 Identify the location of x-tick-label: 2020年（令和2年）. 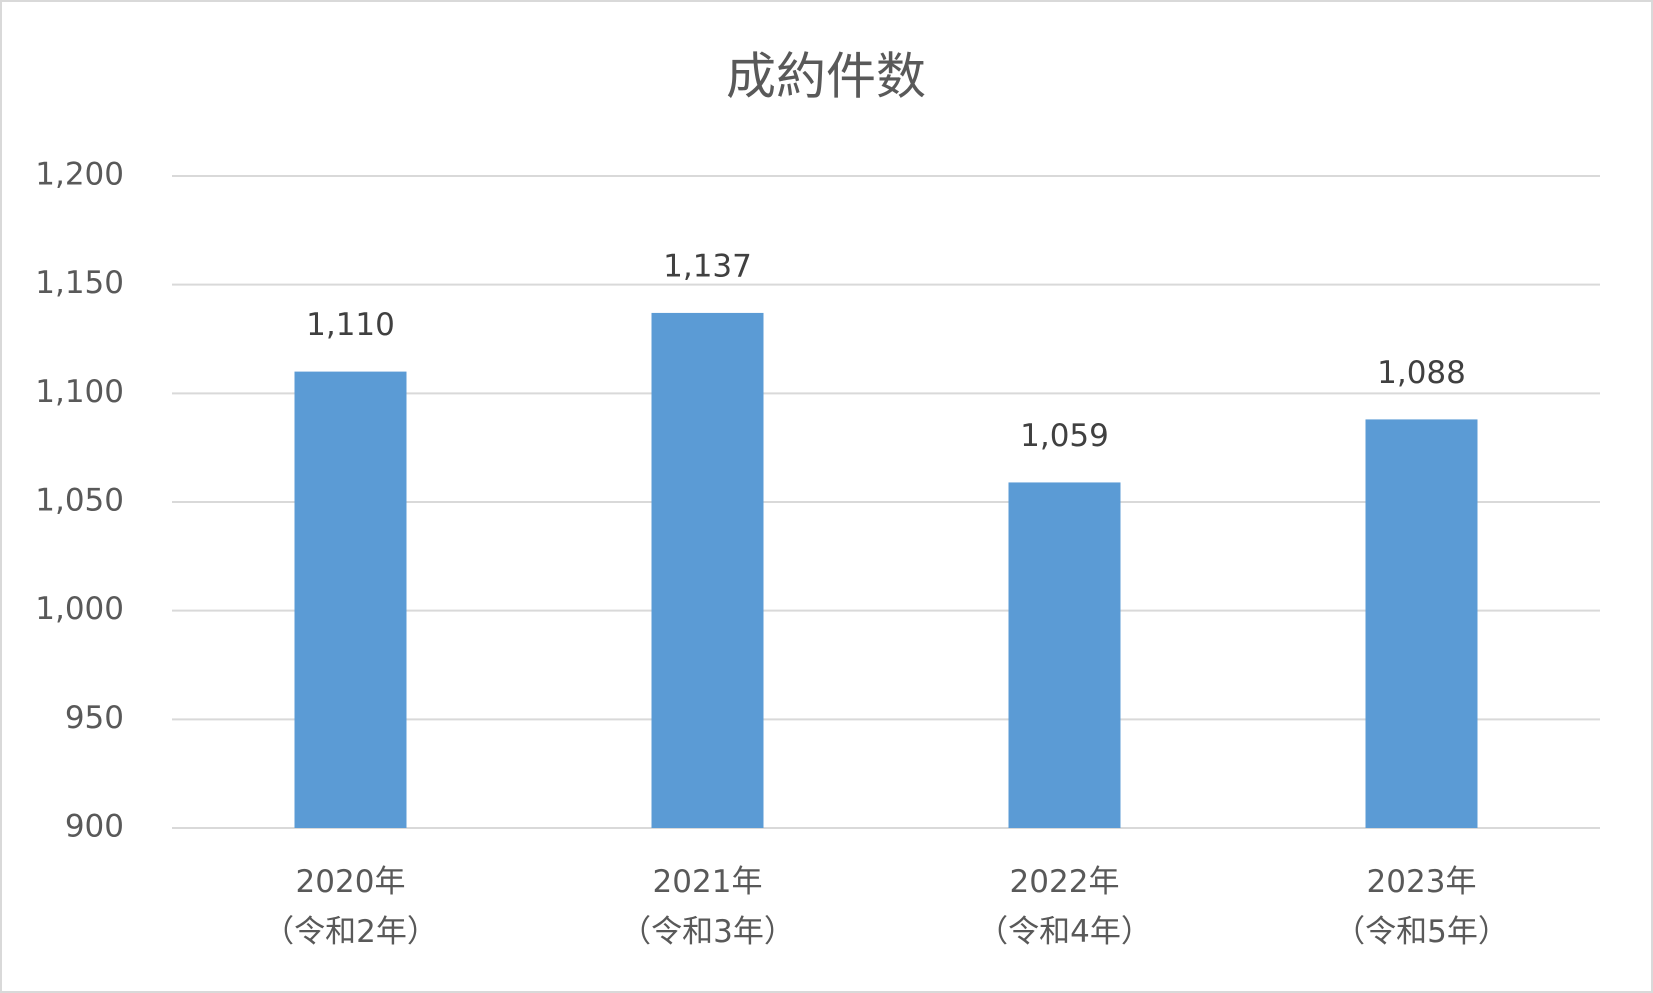
(350, 907).